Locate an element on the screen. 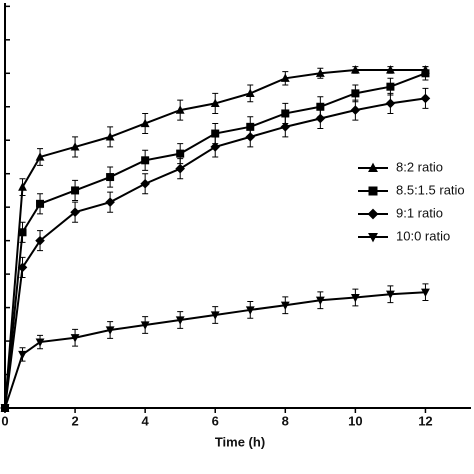 The width and height of the screenshot is (474, 474). legend-label: 10:0 ratio is located at coordinates (423, 235).